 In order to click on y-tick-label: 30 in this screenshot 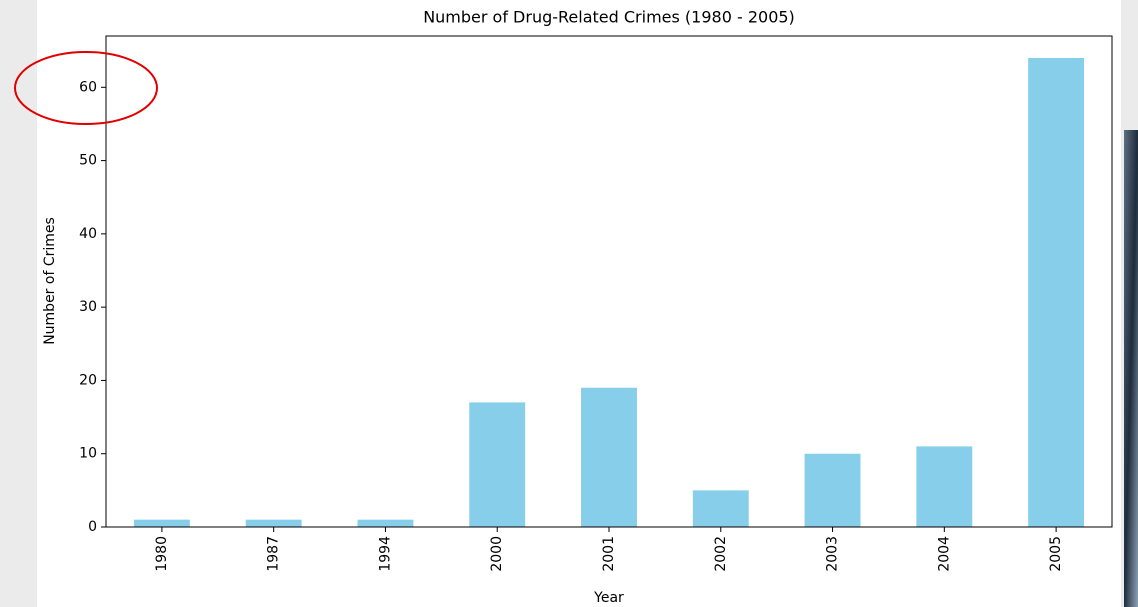, I will do `click(88, 307)`.